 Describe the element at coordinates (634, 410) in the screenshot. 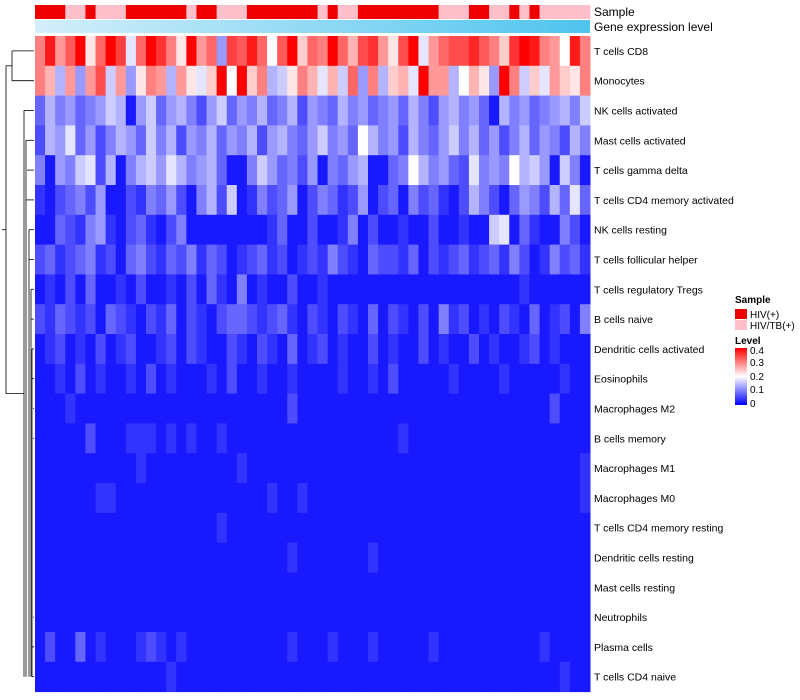

I see `row-label: Macrophages M2` at that location.